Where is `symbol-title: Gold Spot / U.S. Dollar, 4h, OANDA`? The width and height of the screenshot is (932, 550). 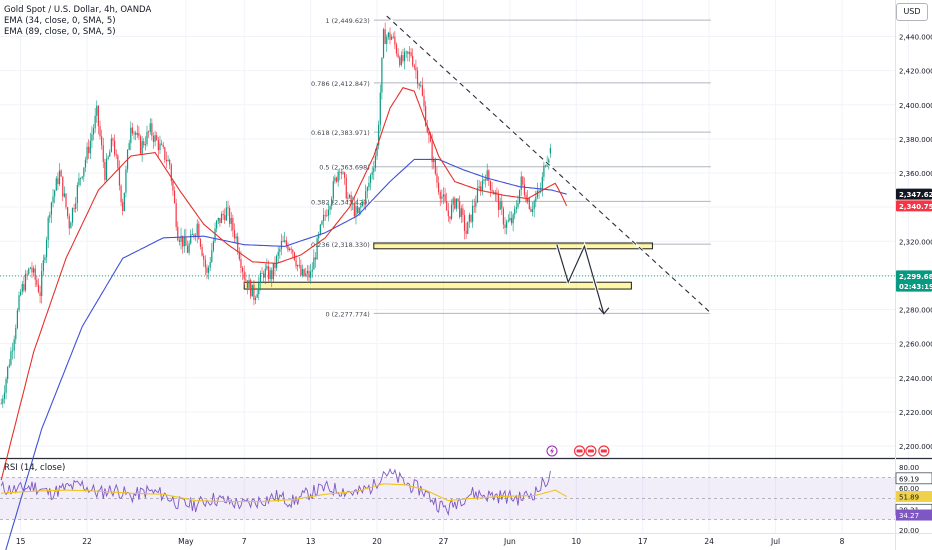 symbol-title: Gold Spot / U.S. Dollar, 4h, OANDA is located at coordinates (78, 10).